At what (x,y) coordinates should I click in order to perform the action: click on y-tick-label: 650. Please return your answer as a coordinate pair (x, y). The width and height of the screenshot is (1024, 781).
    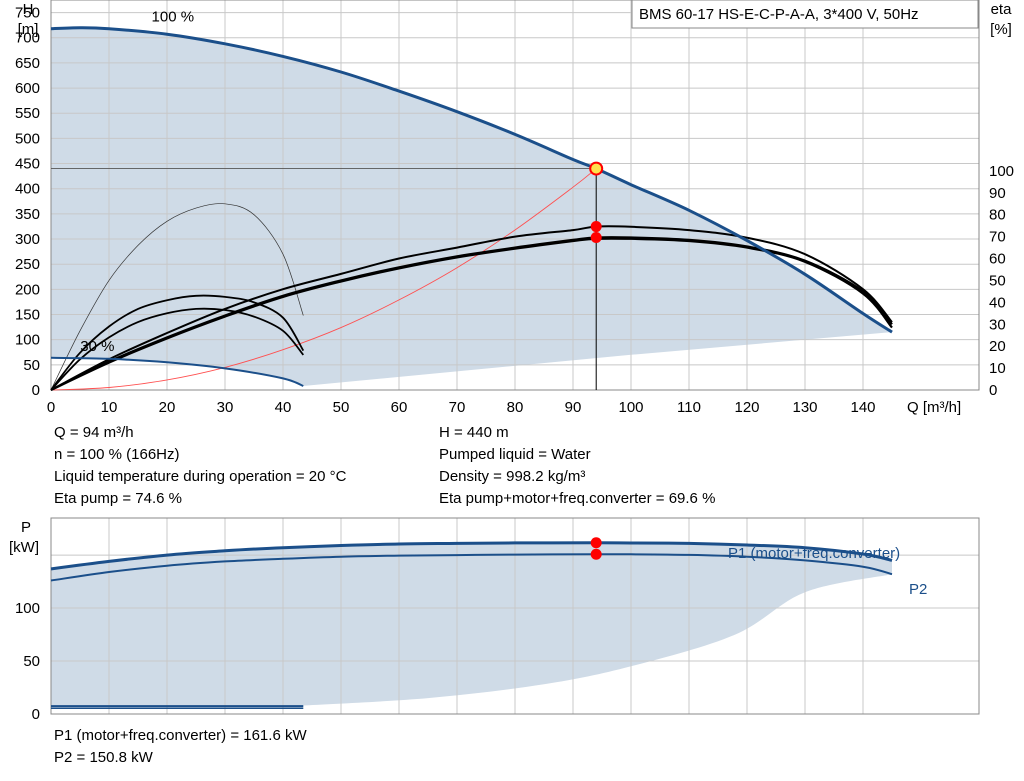
    Looking at the image, I should click on (27, 63).